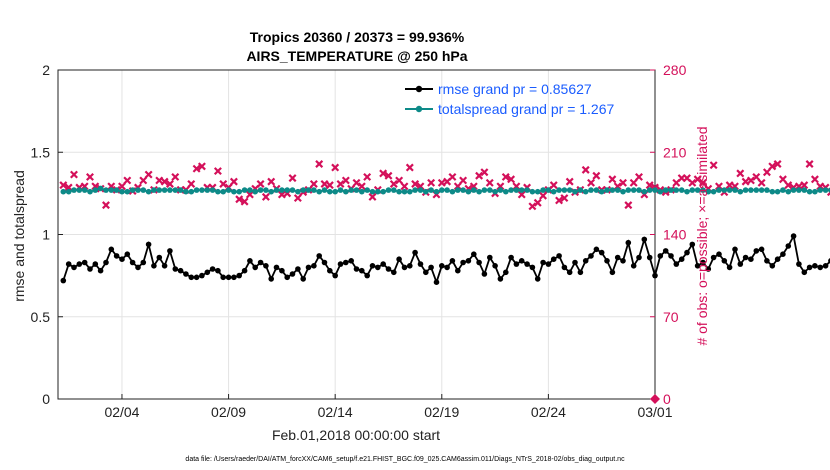 The image size is (830, 470). I want to click on y-tick-label: 2, so click(46, 70).